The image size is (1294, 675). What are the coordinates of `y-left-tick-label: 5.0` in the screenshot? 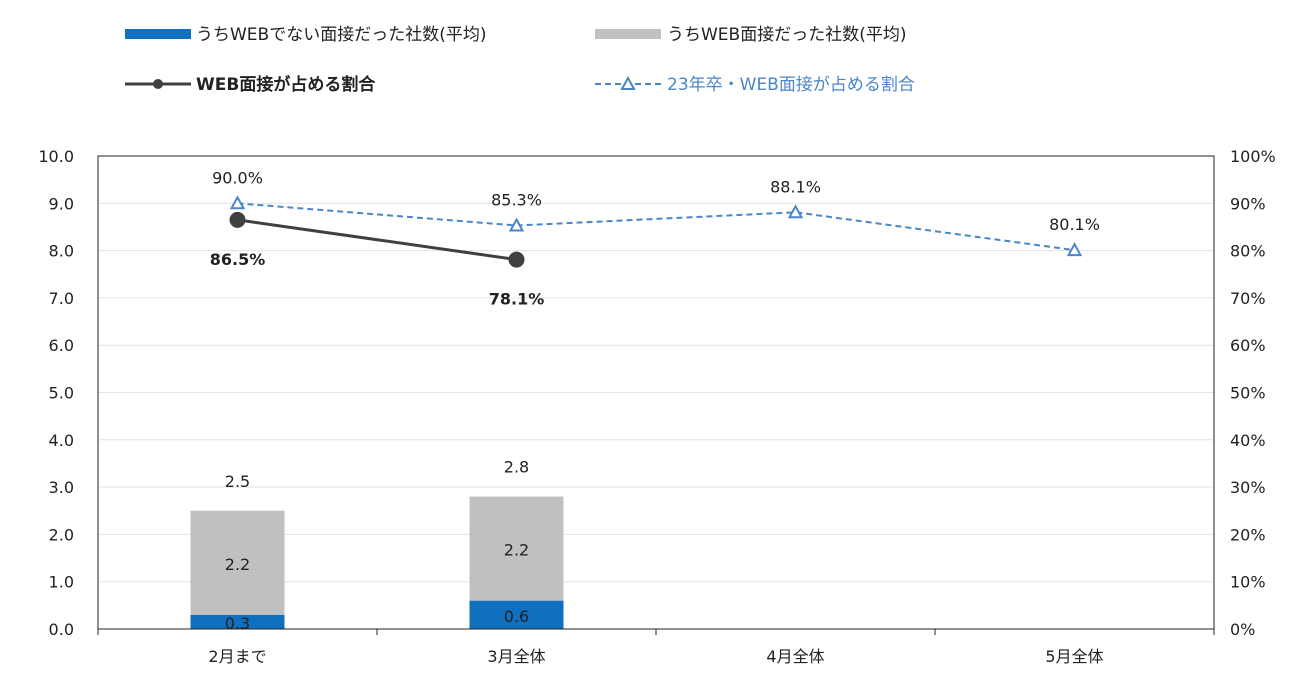 It's located at (61, 393).